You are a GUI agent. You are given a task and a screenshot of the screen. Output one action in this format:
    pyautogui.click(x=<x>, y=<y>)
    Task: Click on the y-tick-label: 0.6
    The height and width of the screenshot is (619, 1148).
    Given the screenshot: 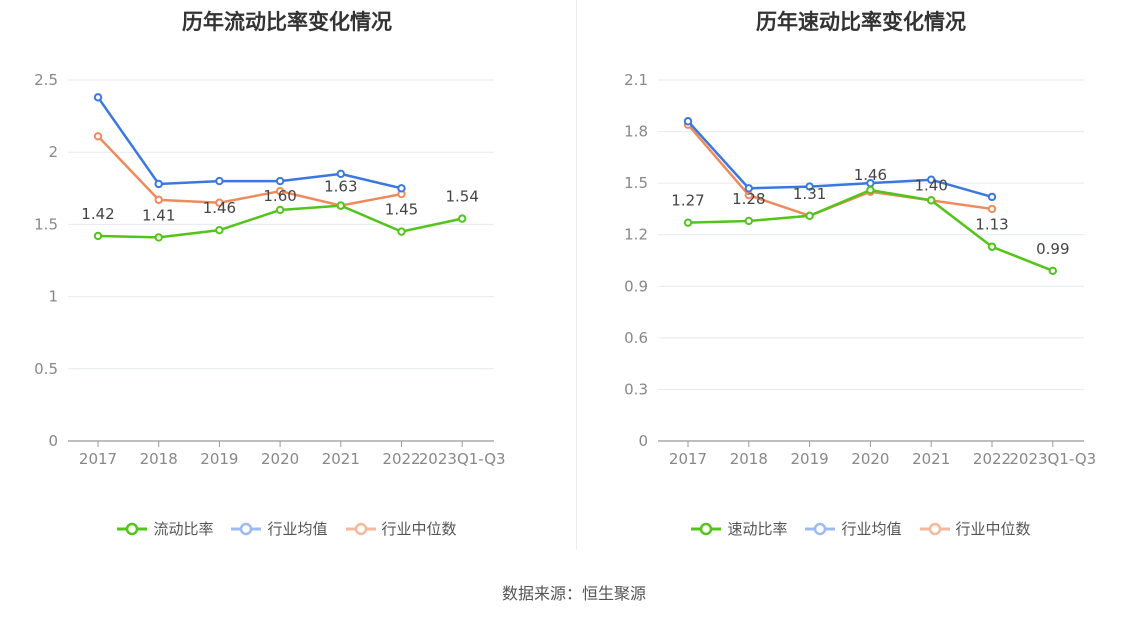 What is the action you would take?
    pyautogui.click(x=636, y=338)
    